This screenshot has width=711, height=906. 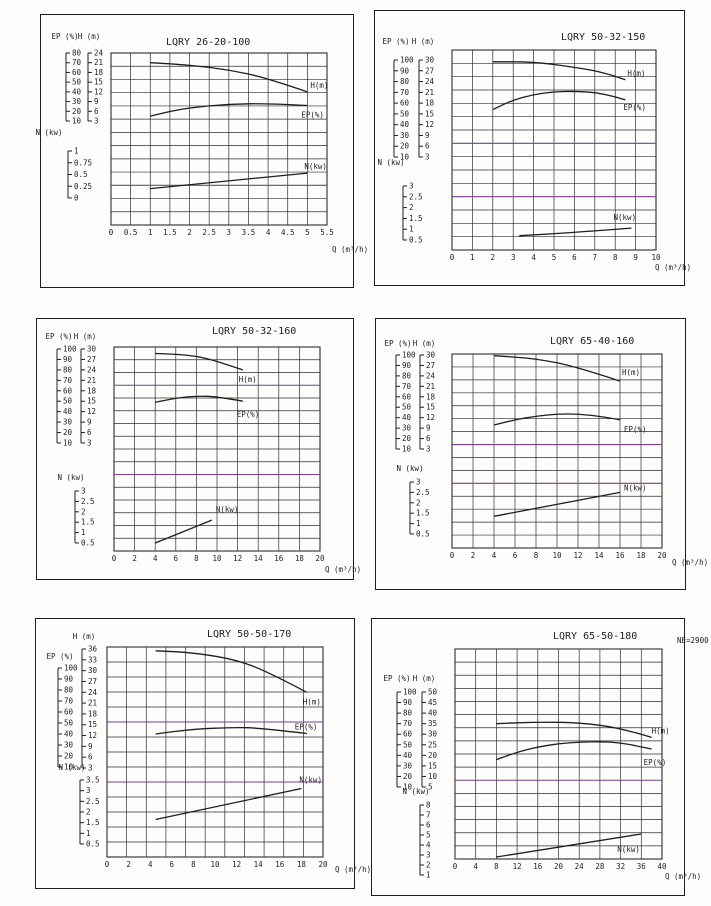 What do you see at coordinates (83, 162) in the screenshot?
I see `n-tick-label: 0.75` at bounding box center [83, 162].